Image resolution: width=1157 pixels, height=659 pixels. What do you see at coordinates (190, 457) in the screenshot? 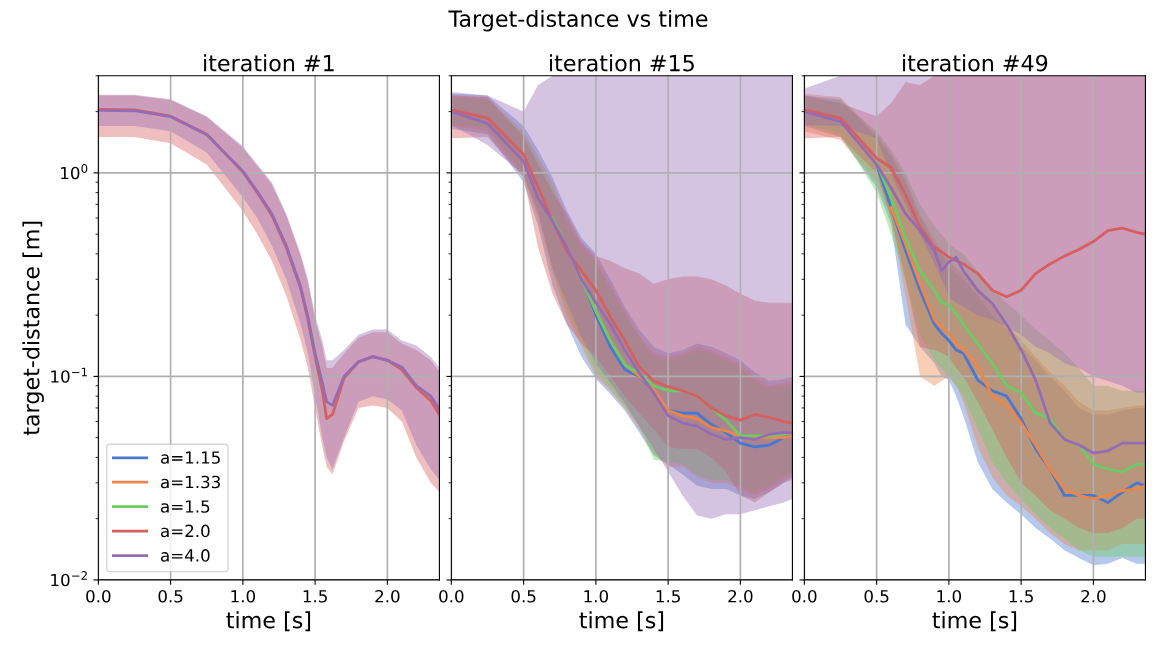
I see `legend-label: a=1.15` at bounding box center [190, 457].